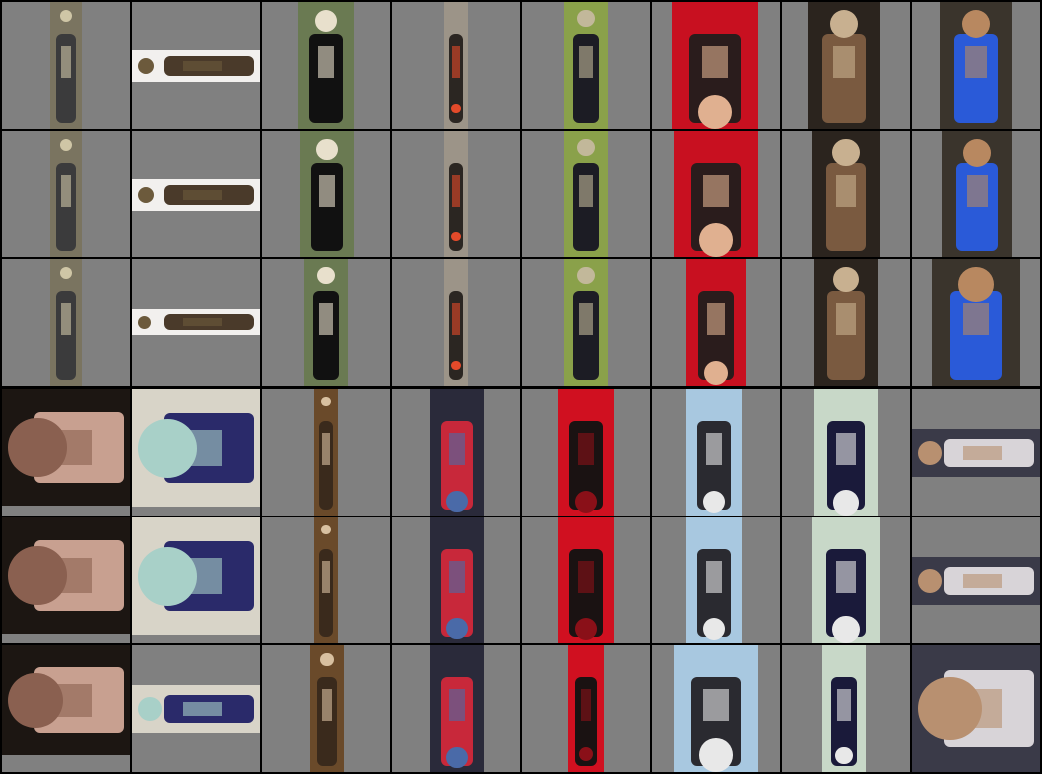  I want to click on woman-face-sideways-thumbnail, so click(66, 700).